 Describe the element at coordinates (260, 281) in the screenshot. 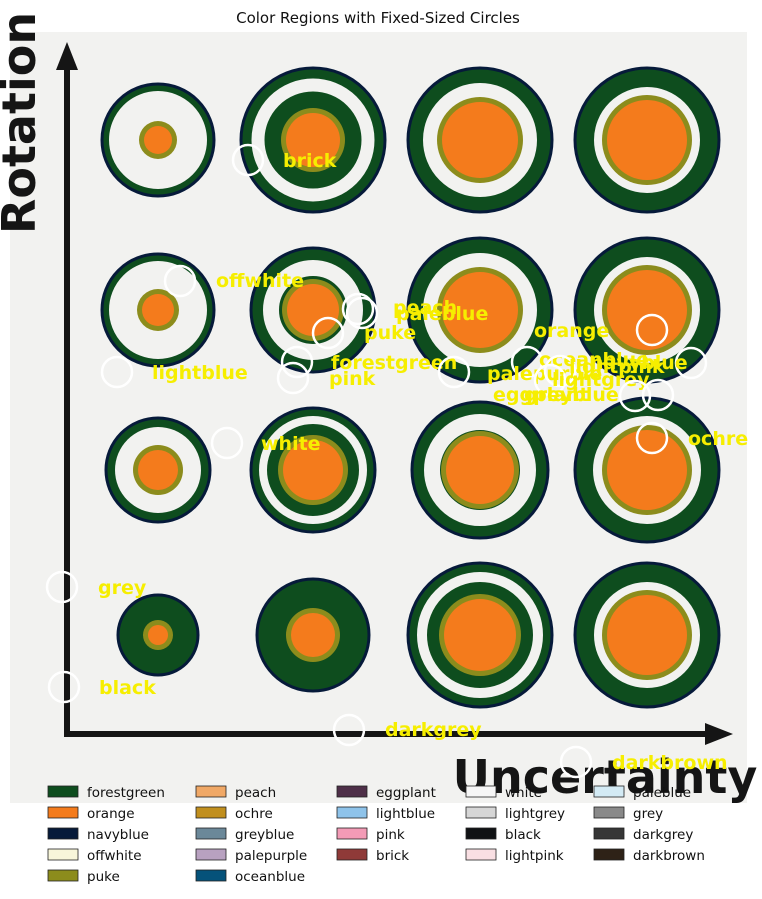

I see `annotation-label-offwhite: offwhite` at that location.